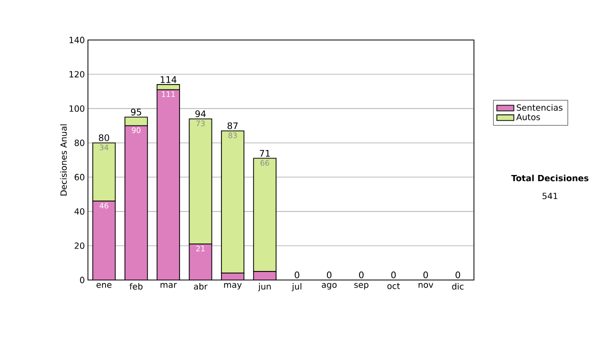 The image size is (600, 340). Describe the element at coordinates (168, 285) in the screenshot. I see `x-tick-label: mar` at that location.